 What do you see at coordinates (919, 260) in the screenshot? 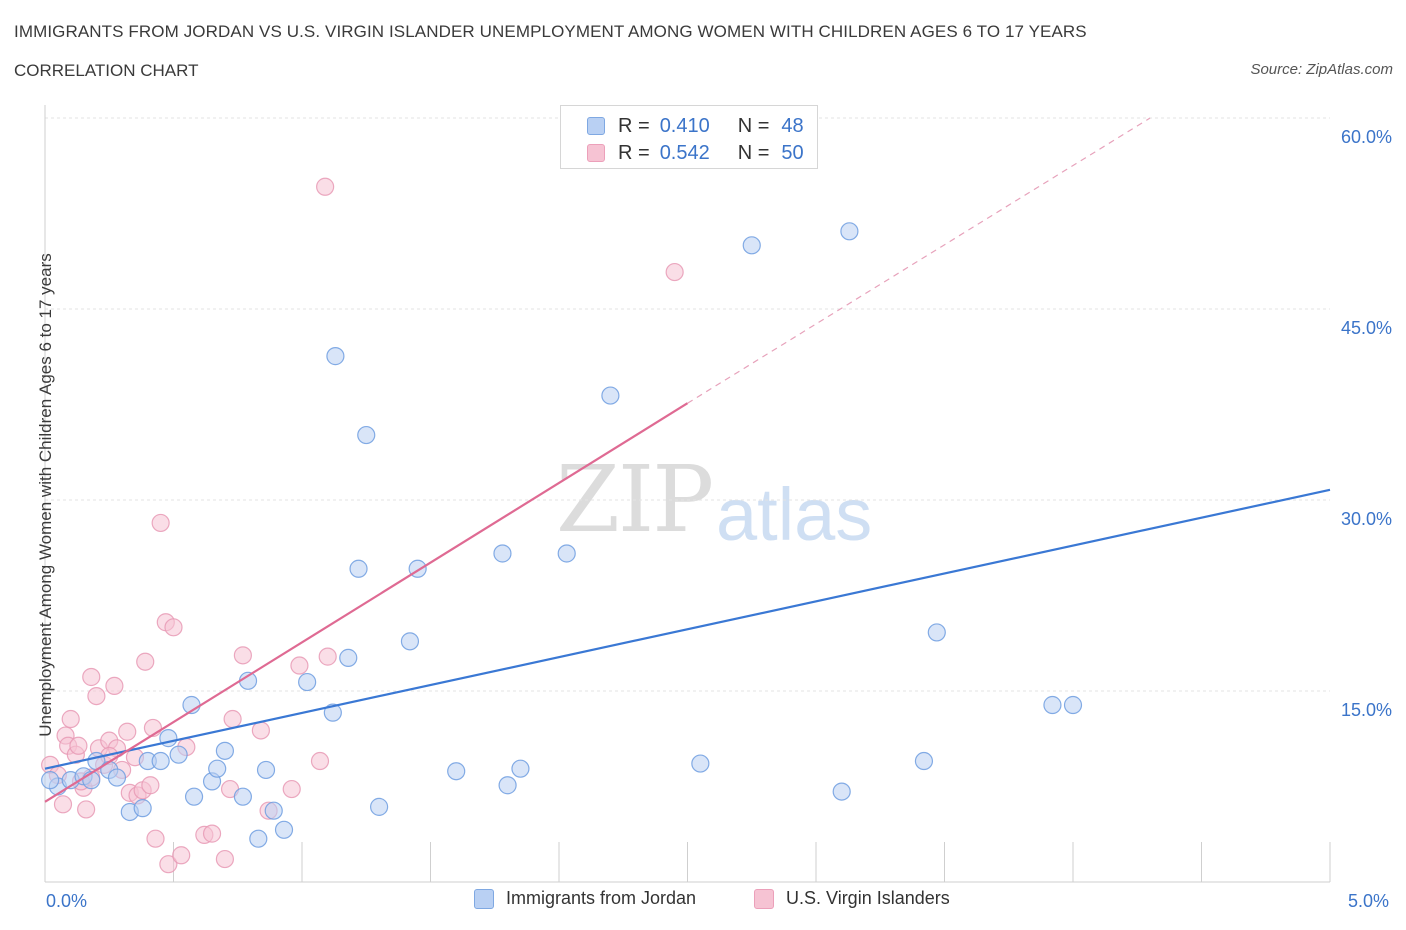
I see `virgin-islander-trend-extension` at bounding box center [919, 260].